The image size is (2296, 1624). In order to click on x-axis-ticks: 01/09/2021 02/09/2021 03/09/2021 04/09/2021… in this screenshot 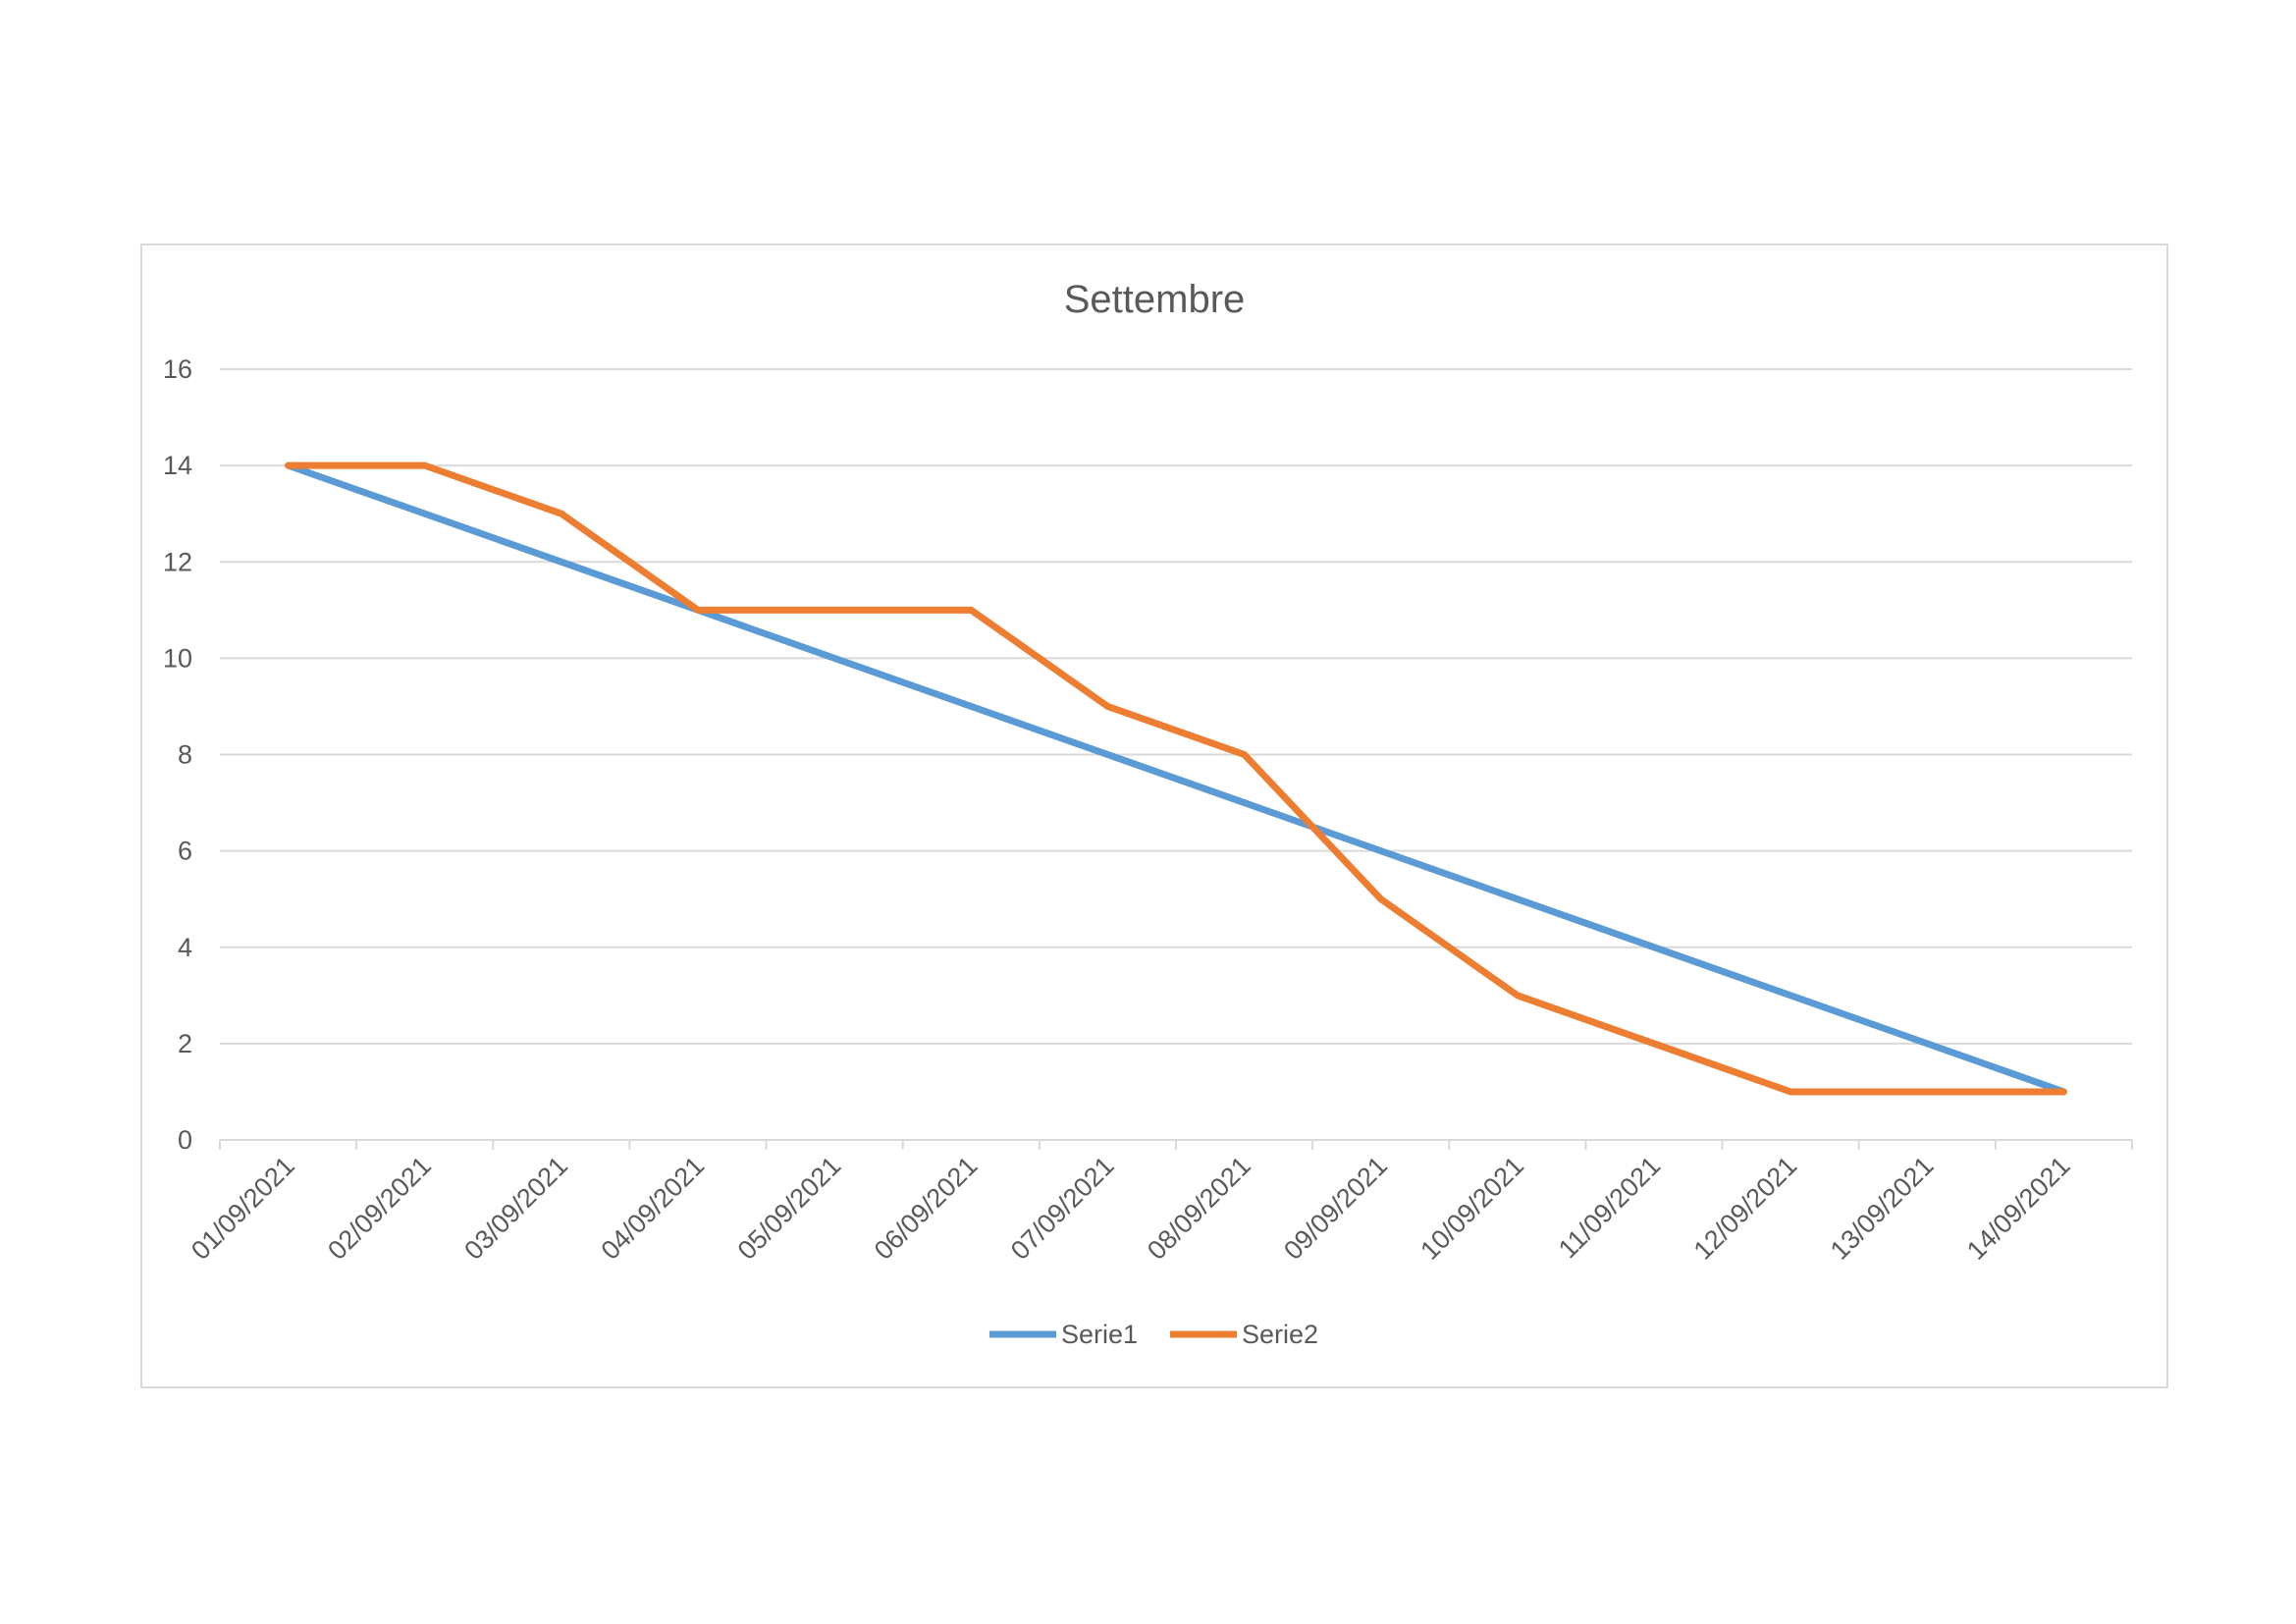, I will do `click(1131, 1208)`.